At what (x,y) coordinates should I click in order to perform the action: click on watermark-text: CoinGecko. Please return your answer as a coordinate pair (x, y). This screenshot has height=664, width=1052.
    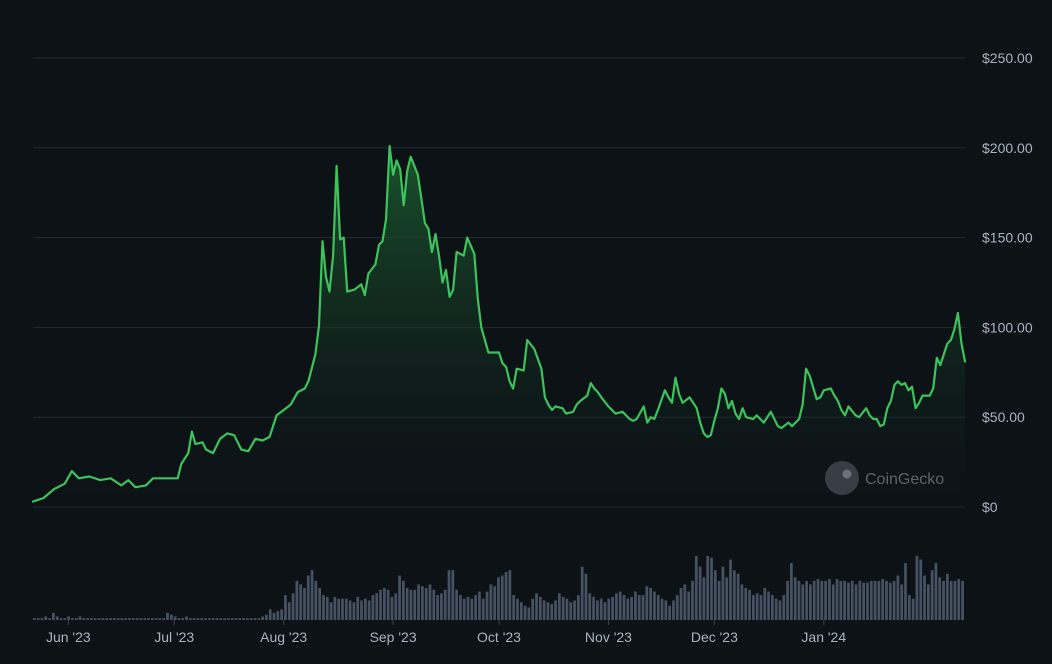
    Looking at the image, I should click on (904, 479).